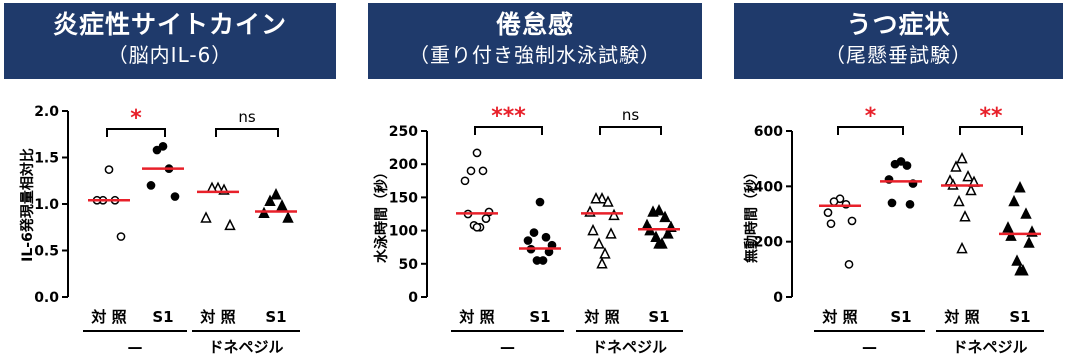 The height and width of the screenshot is (360, 1067). Describe the element at coordinates (751, 214) in the screenshot. I see `y-axis-label: 無動時間（秒）` at that location.